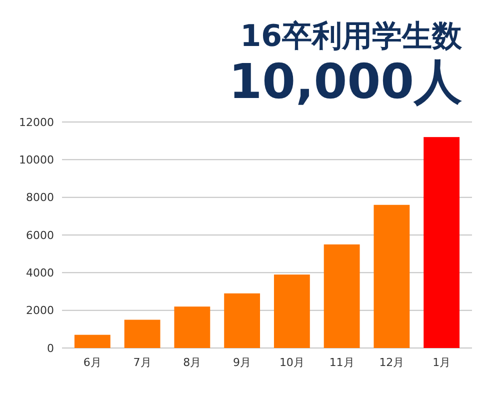 This screenshot has height=400, width=500. Describe the element at coordinates (40, 273) in the screenshot. I see `y-tick-label: 4000` at that location.